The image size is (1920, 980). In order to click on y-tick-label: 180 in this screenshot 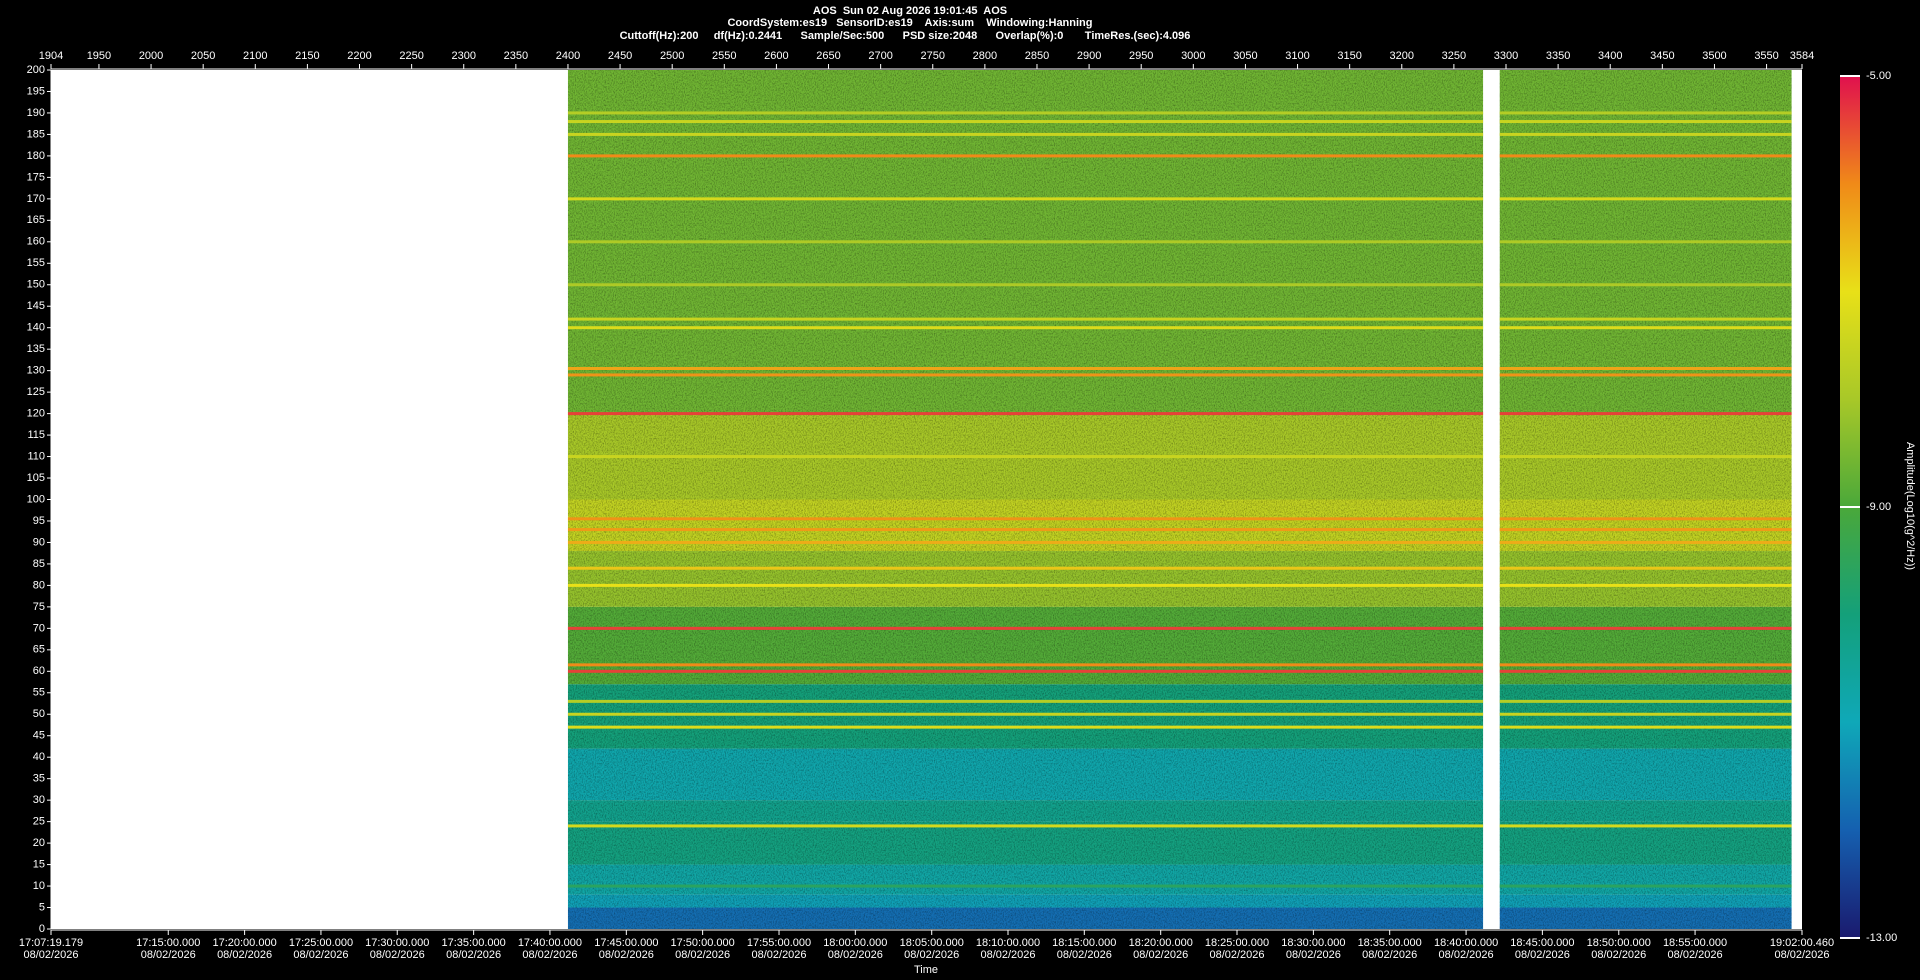, I will do `click(36, 156)`.